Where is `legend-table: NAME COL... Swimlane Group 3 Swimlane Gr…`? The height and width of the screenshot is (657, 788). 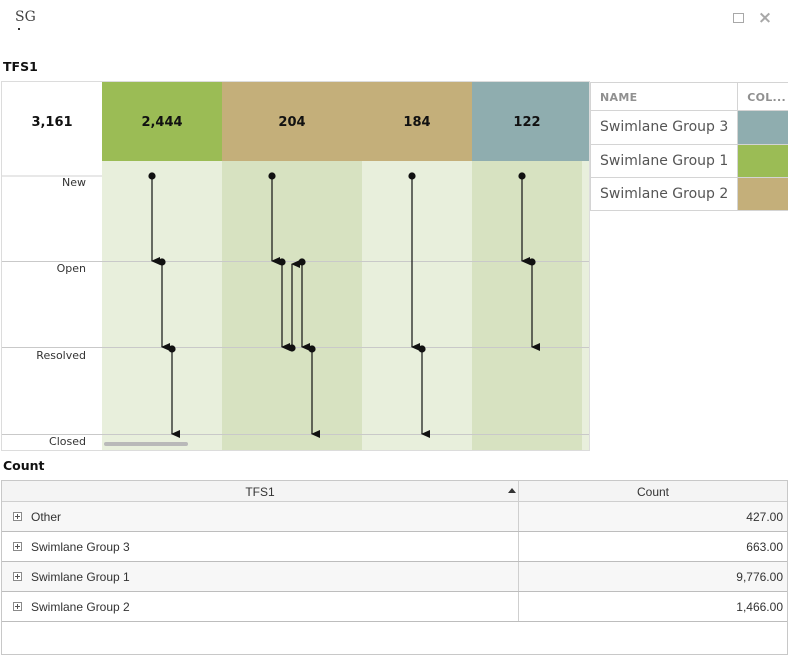 legend-table: NAME COL... Swimlane Group 3 Swimlane Gr… is located at coordinates (689, 146).